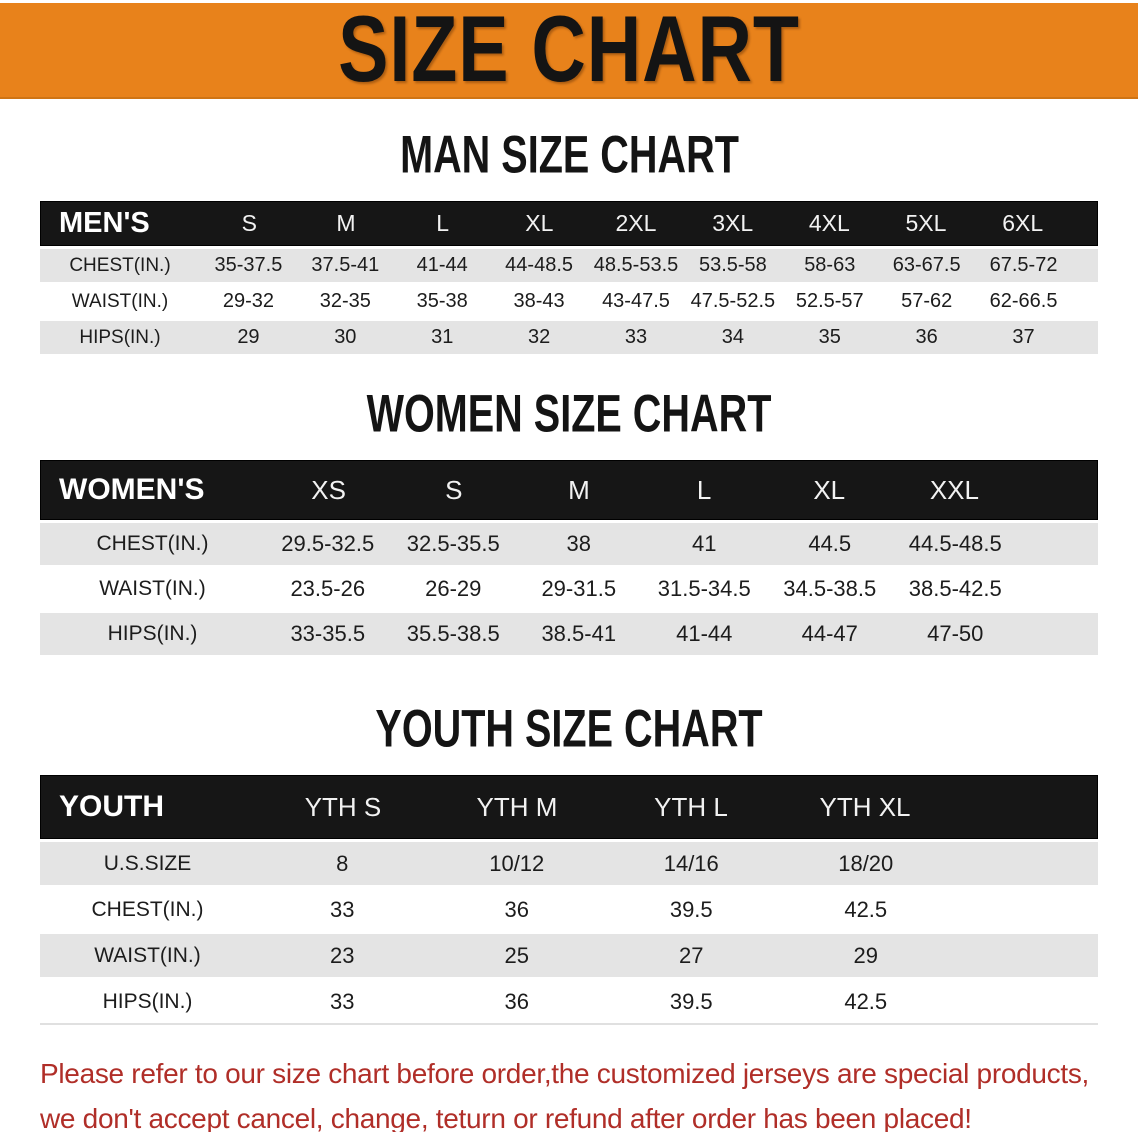 This screenshot has height=1132, width=1138. Describe the element at coordinates (453, 543) in the screenshot. I see `size-value-cell: 32.5-35.5` at that location.